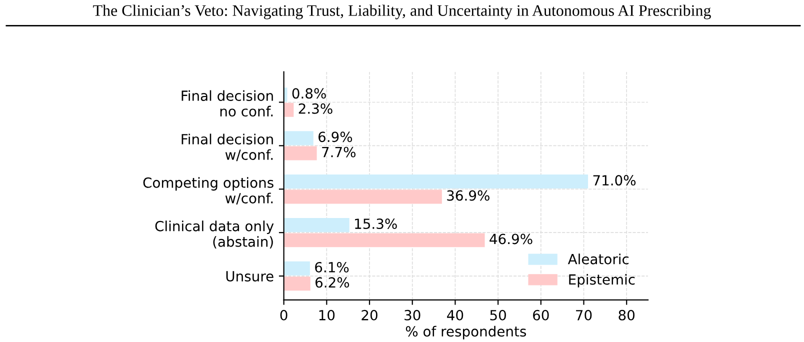 The height and width of the screenshot is (342, 804). I want to click on x-tick-label: 70, so click(584, 315).